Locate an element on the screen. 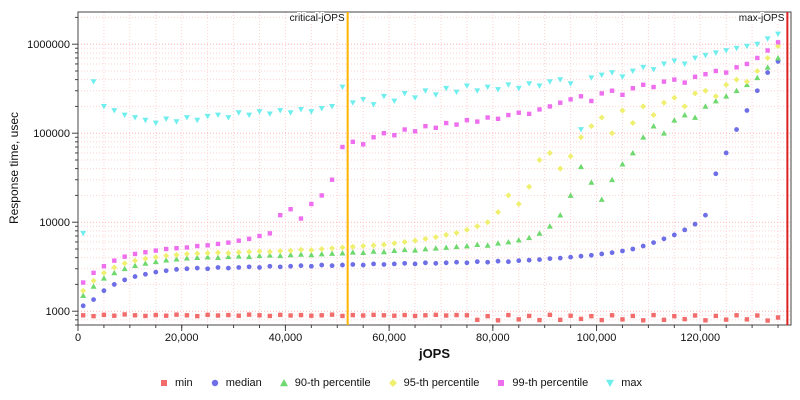  90-th-percentile-marker-icon is located at coordinates (283, 383).